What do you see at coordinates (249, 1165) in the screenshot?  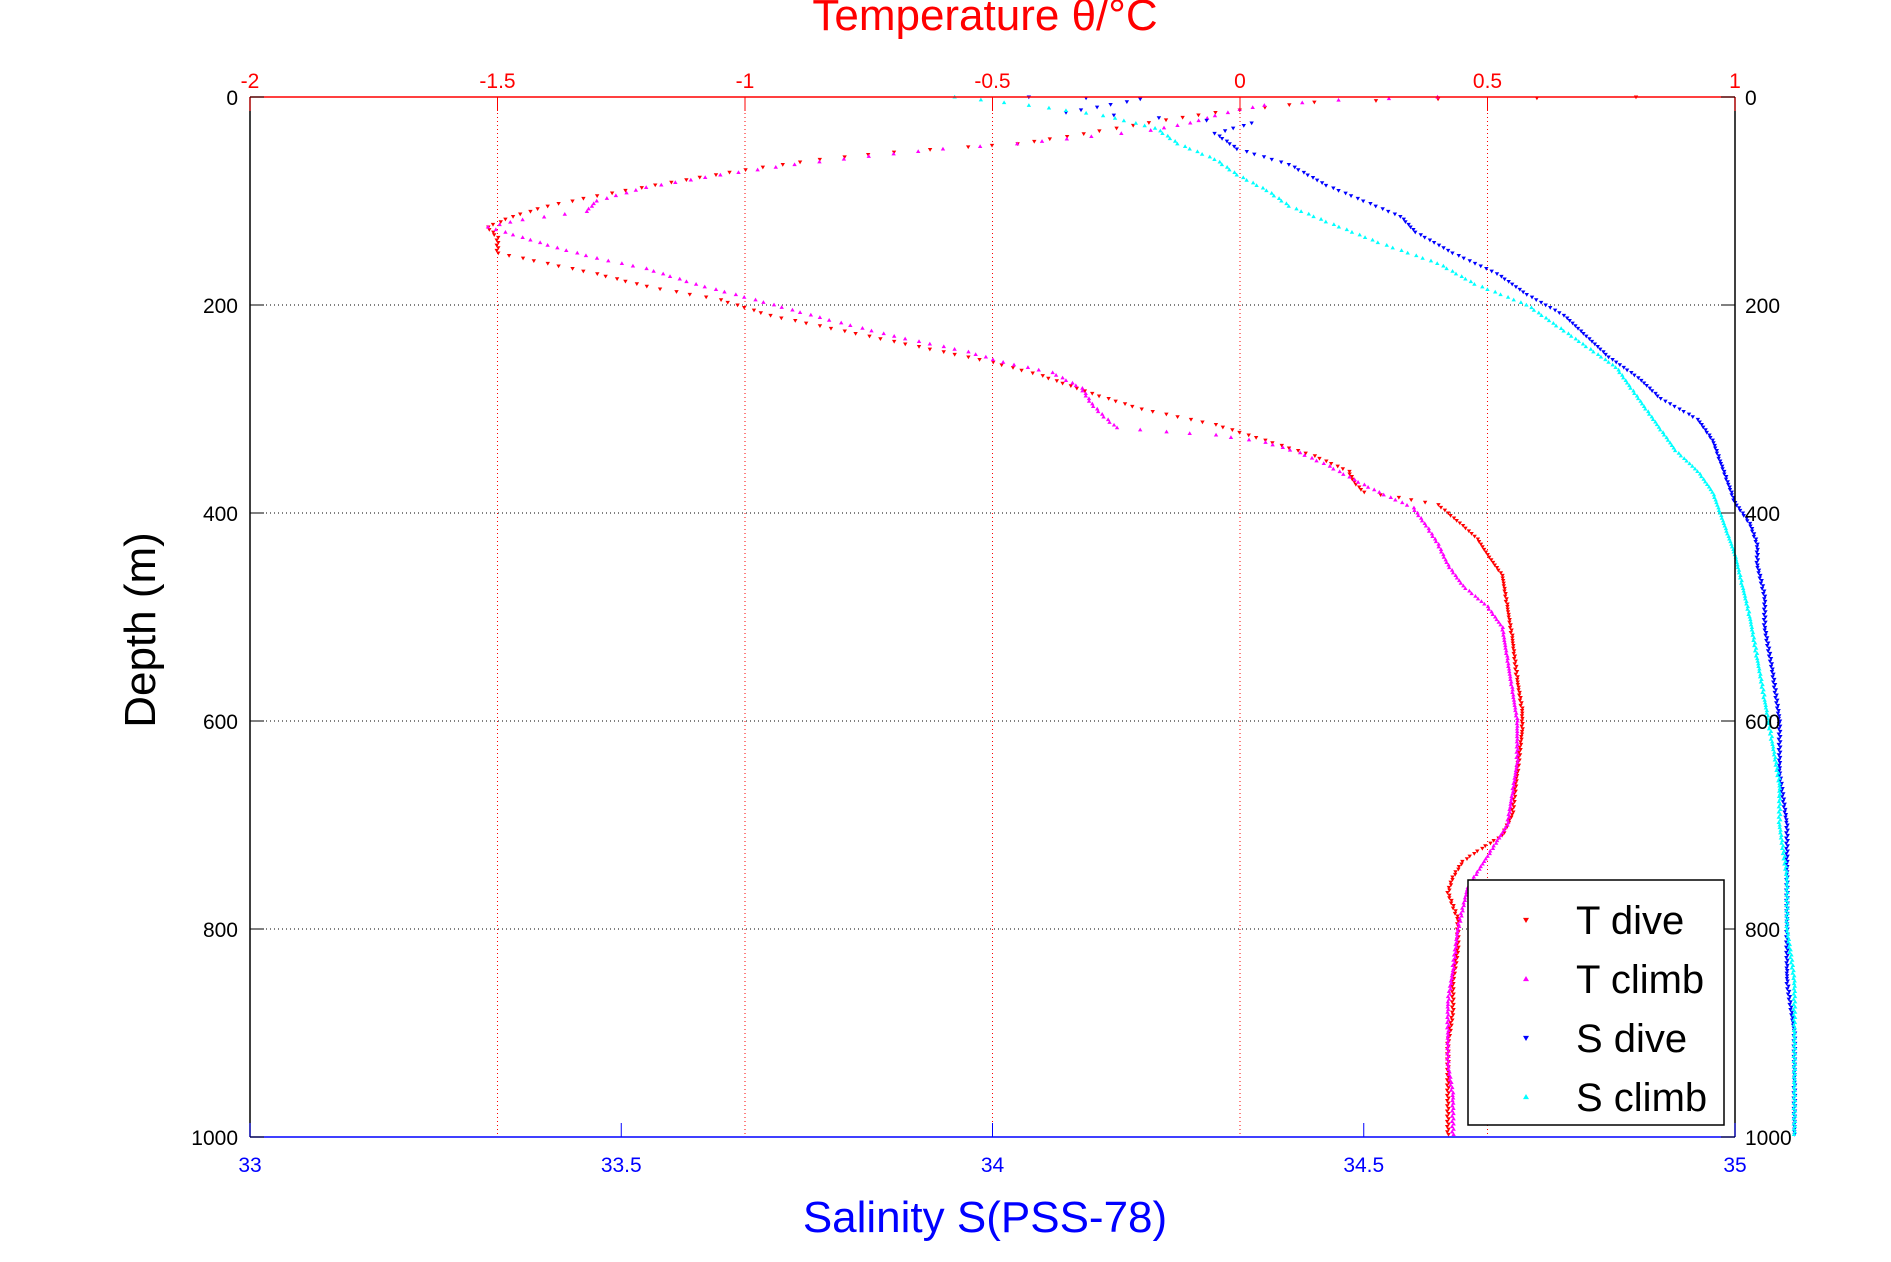 I see `salinity-tick-label: 33` at bounding box center [249, 1165].